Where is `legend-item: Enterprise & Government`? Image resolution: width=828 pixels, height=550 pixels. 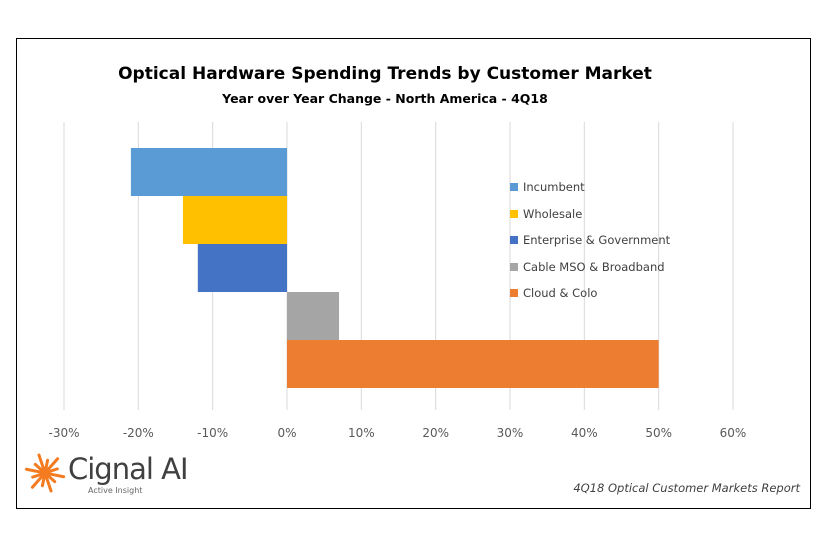 legend-item: Enterprise & Government is located at coordinates (590, 240).